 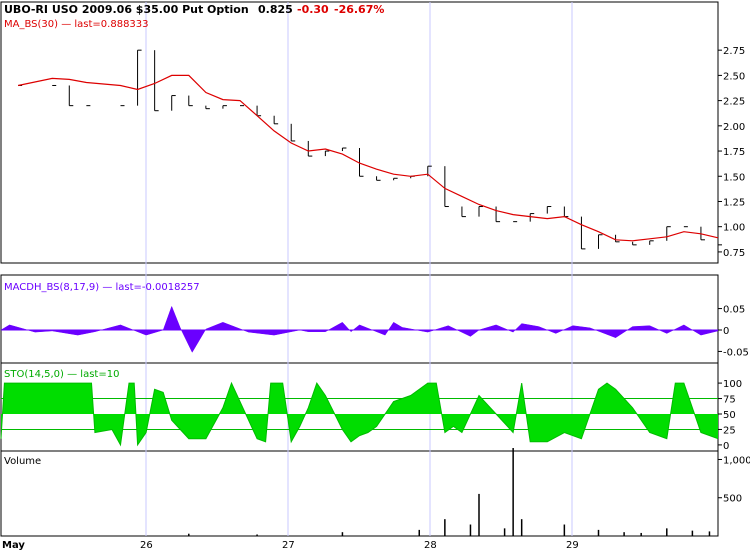 I want to click on price-tick-label: 2.00, so click(x=734, y=127).